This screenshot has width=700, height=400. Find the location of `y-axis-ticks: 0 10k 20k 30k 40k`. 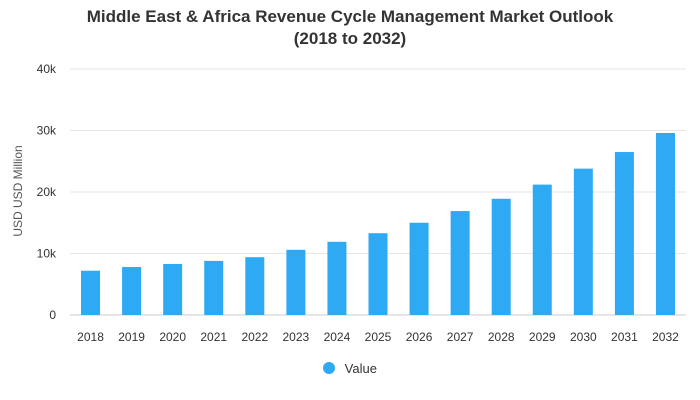

y-axis-ticks: 0 10k 20k 30k 40k is located at coordinates (47, 192).